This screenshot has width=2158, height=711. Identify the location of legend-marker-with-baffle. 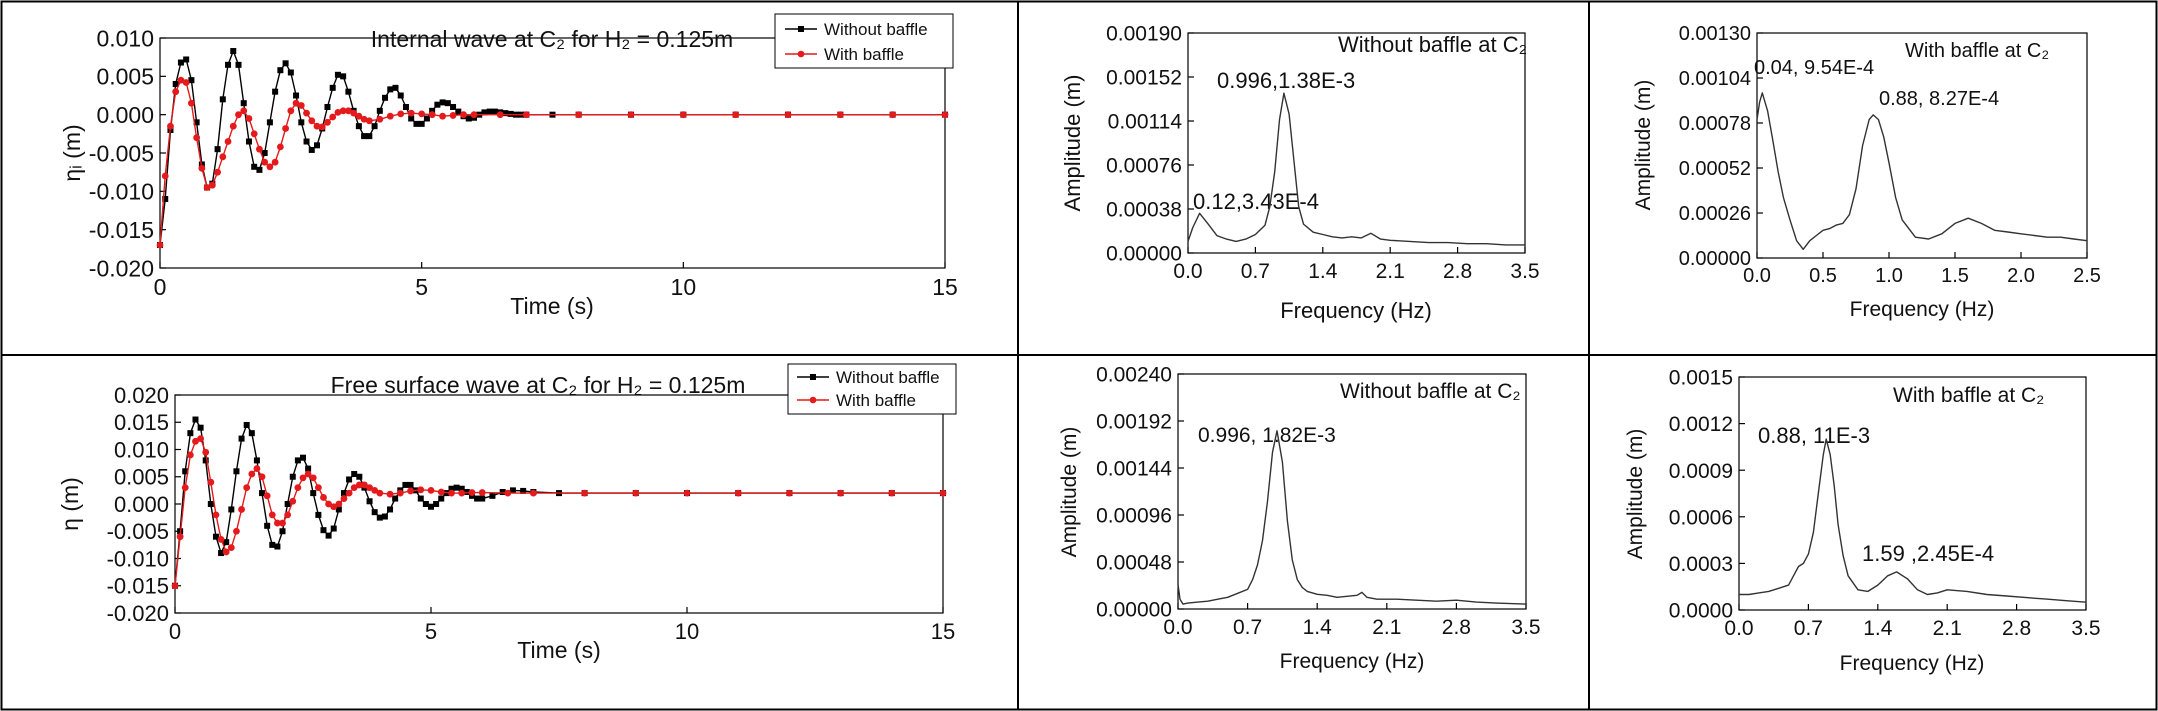
(813, 400).